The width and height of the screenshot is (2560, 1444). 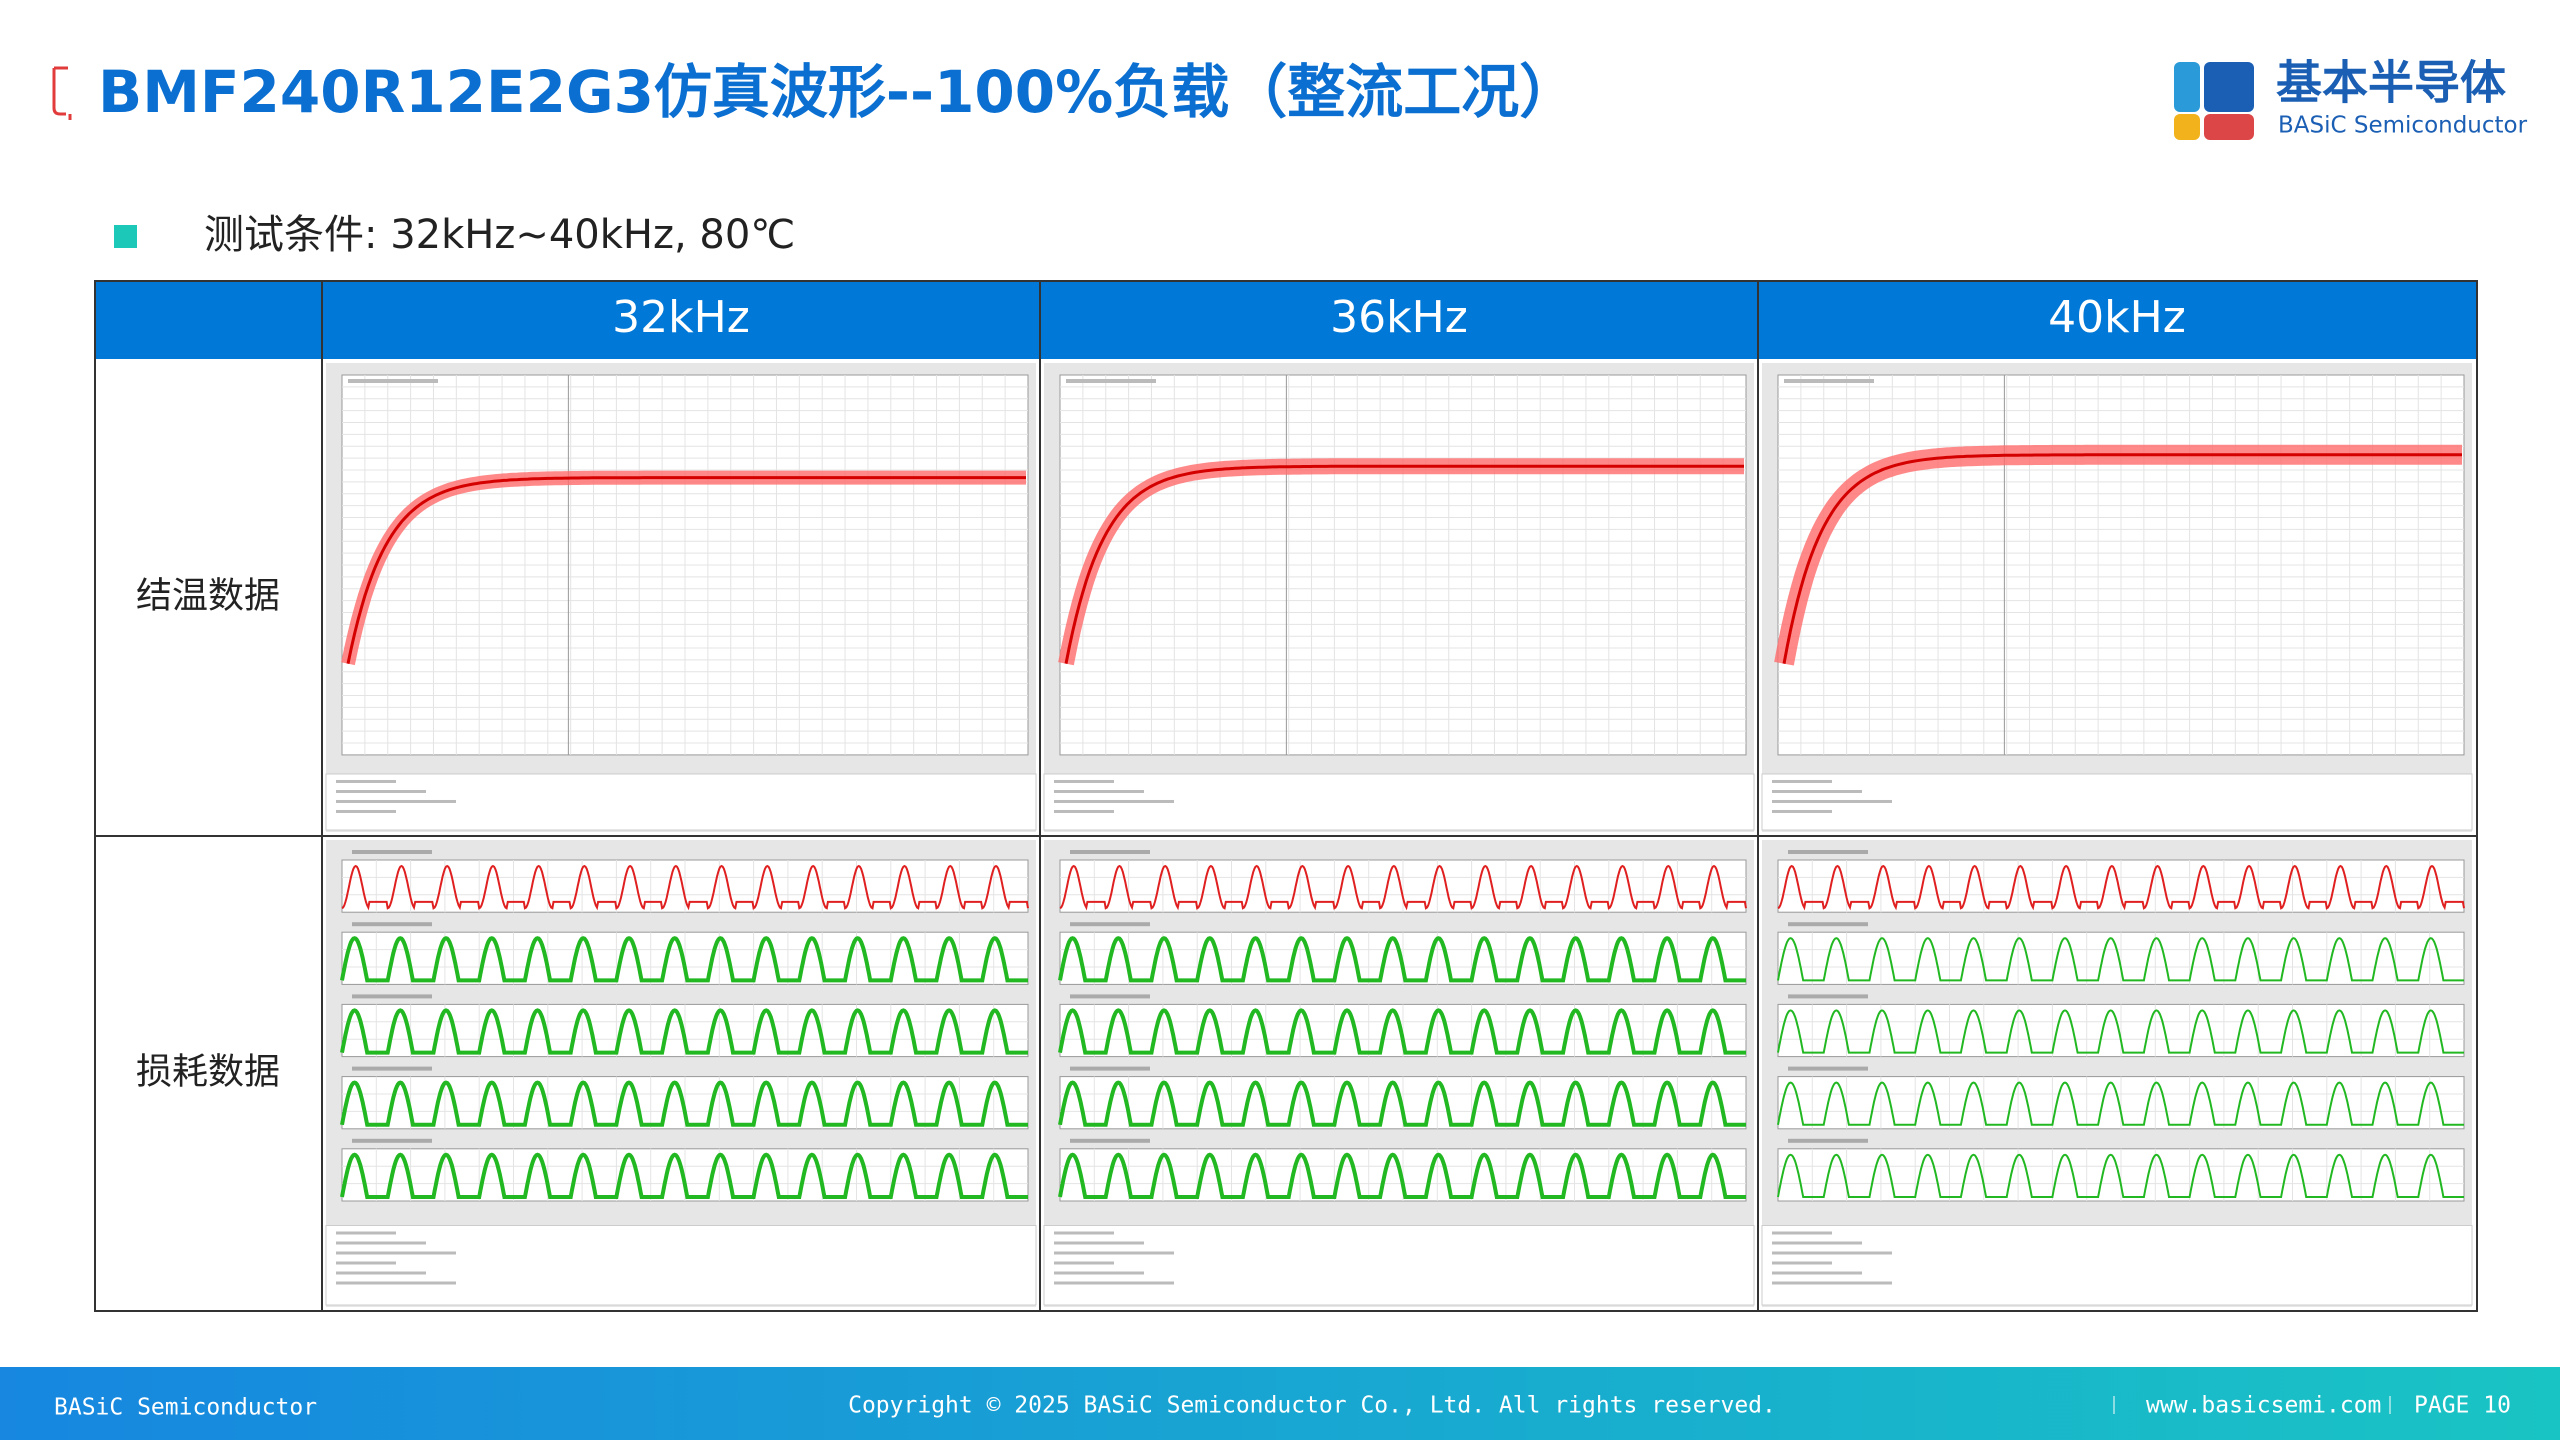 I want to click on footer-website: www.basicsemi.com, so click(x=2263, y=1406).